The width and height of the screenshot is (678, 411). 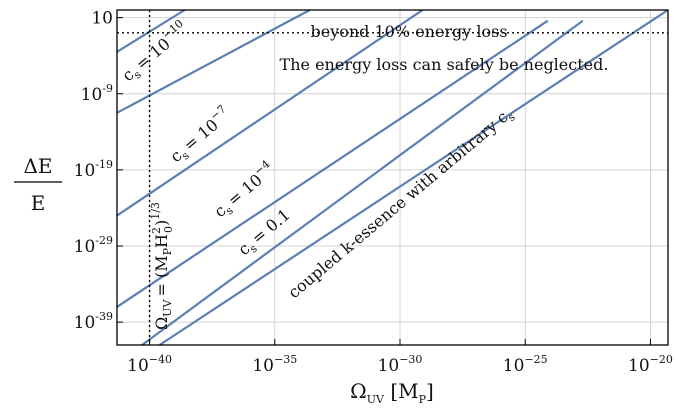 I want to click on x-tick-label: 10−30, so click(x=400, y=364).